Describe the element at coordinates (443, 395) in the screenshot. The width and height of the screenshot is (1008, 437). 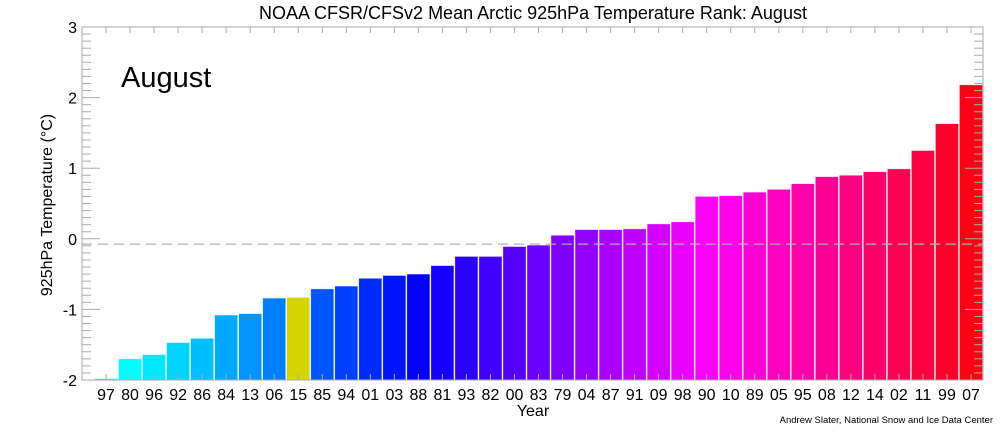
I see `x-tick-label: 81` at that location.